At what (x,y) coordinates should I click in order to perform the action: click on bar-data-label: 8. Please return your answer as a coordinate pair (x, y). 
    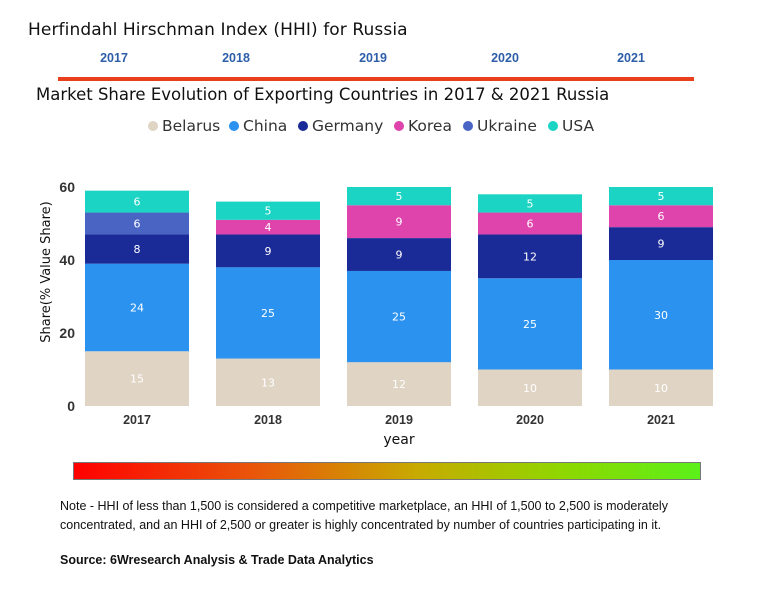
    Looking at the image, I should click on (137, 249).